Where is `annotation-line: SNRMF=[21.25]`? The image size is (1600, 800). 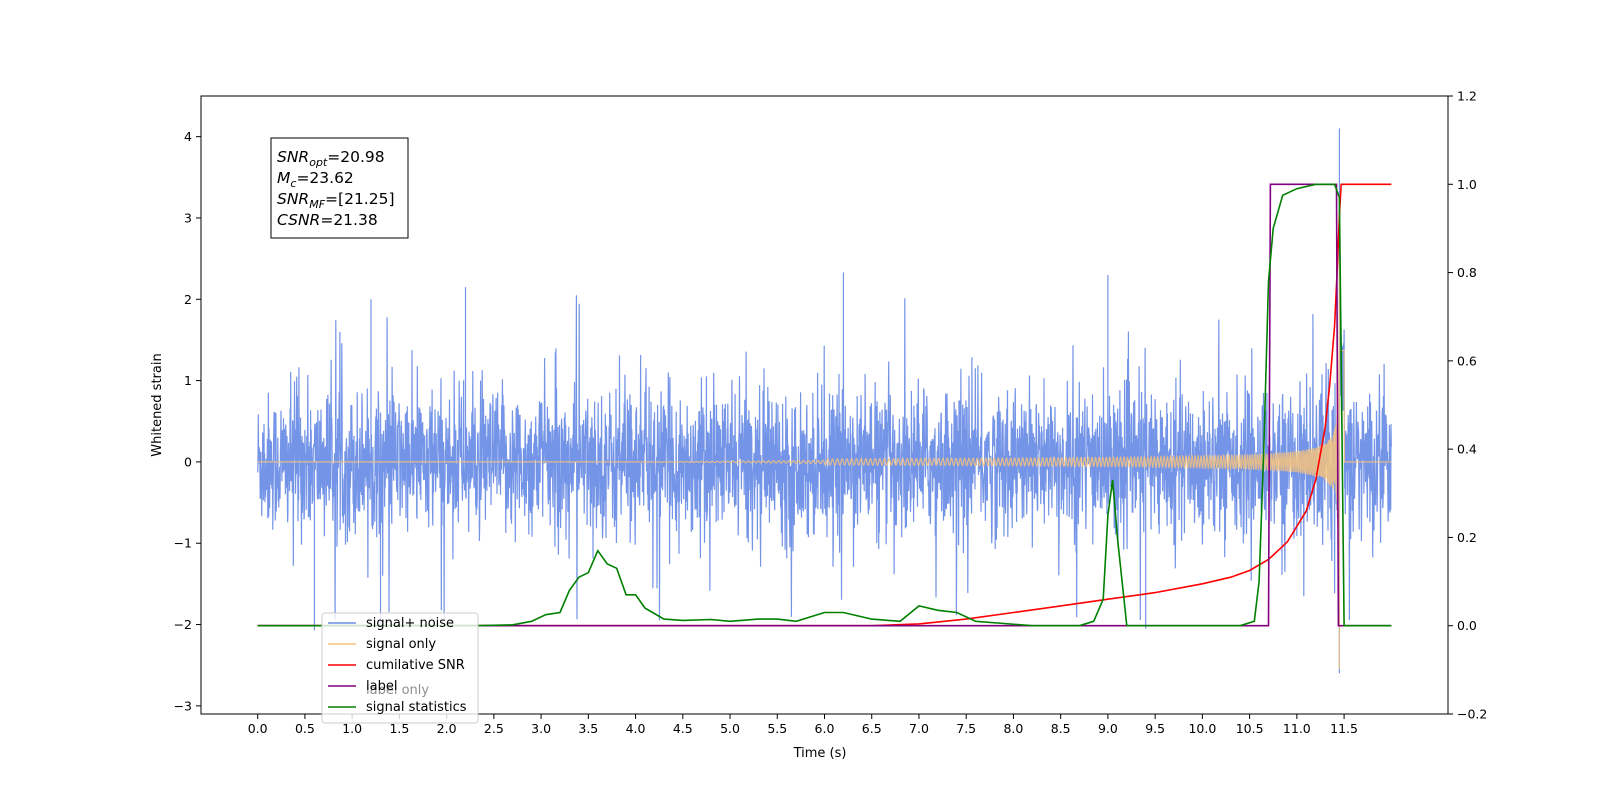 annotation-line: SNRMF=[21.25] is located at coordinates (336, 200).